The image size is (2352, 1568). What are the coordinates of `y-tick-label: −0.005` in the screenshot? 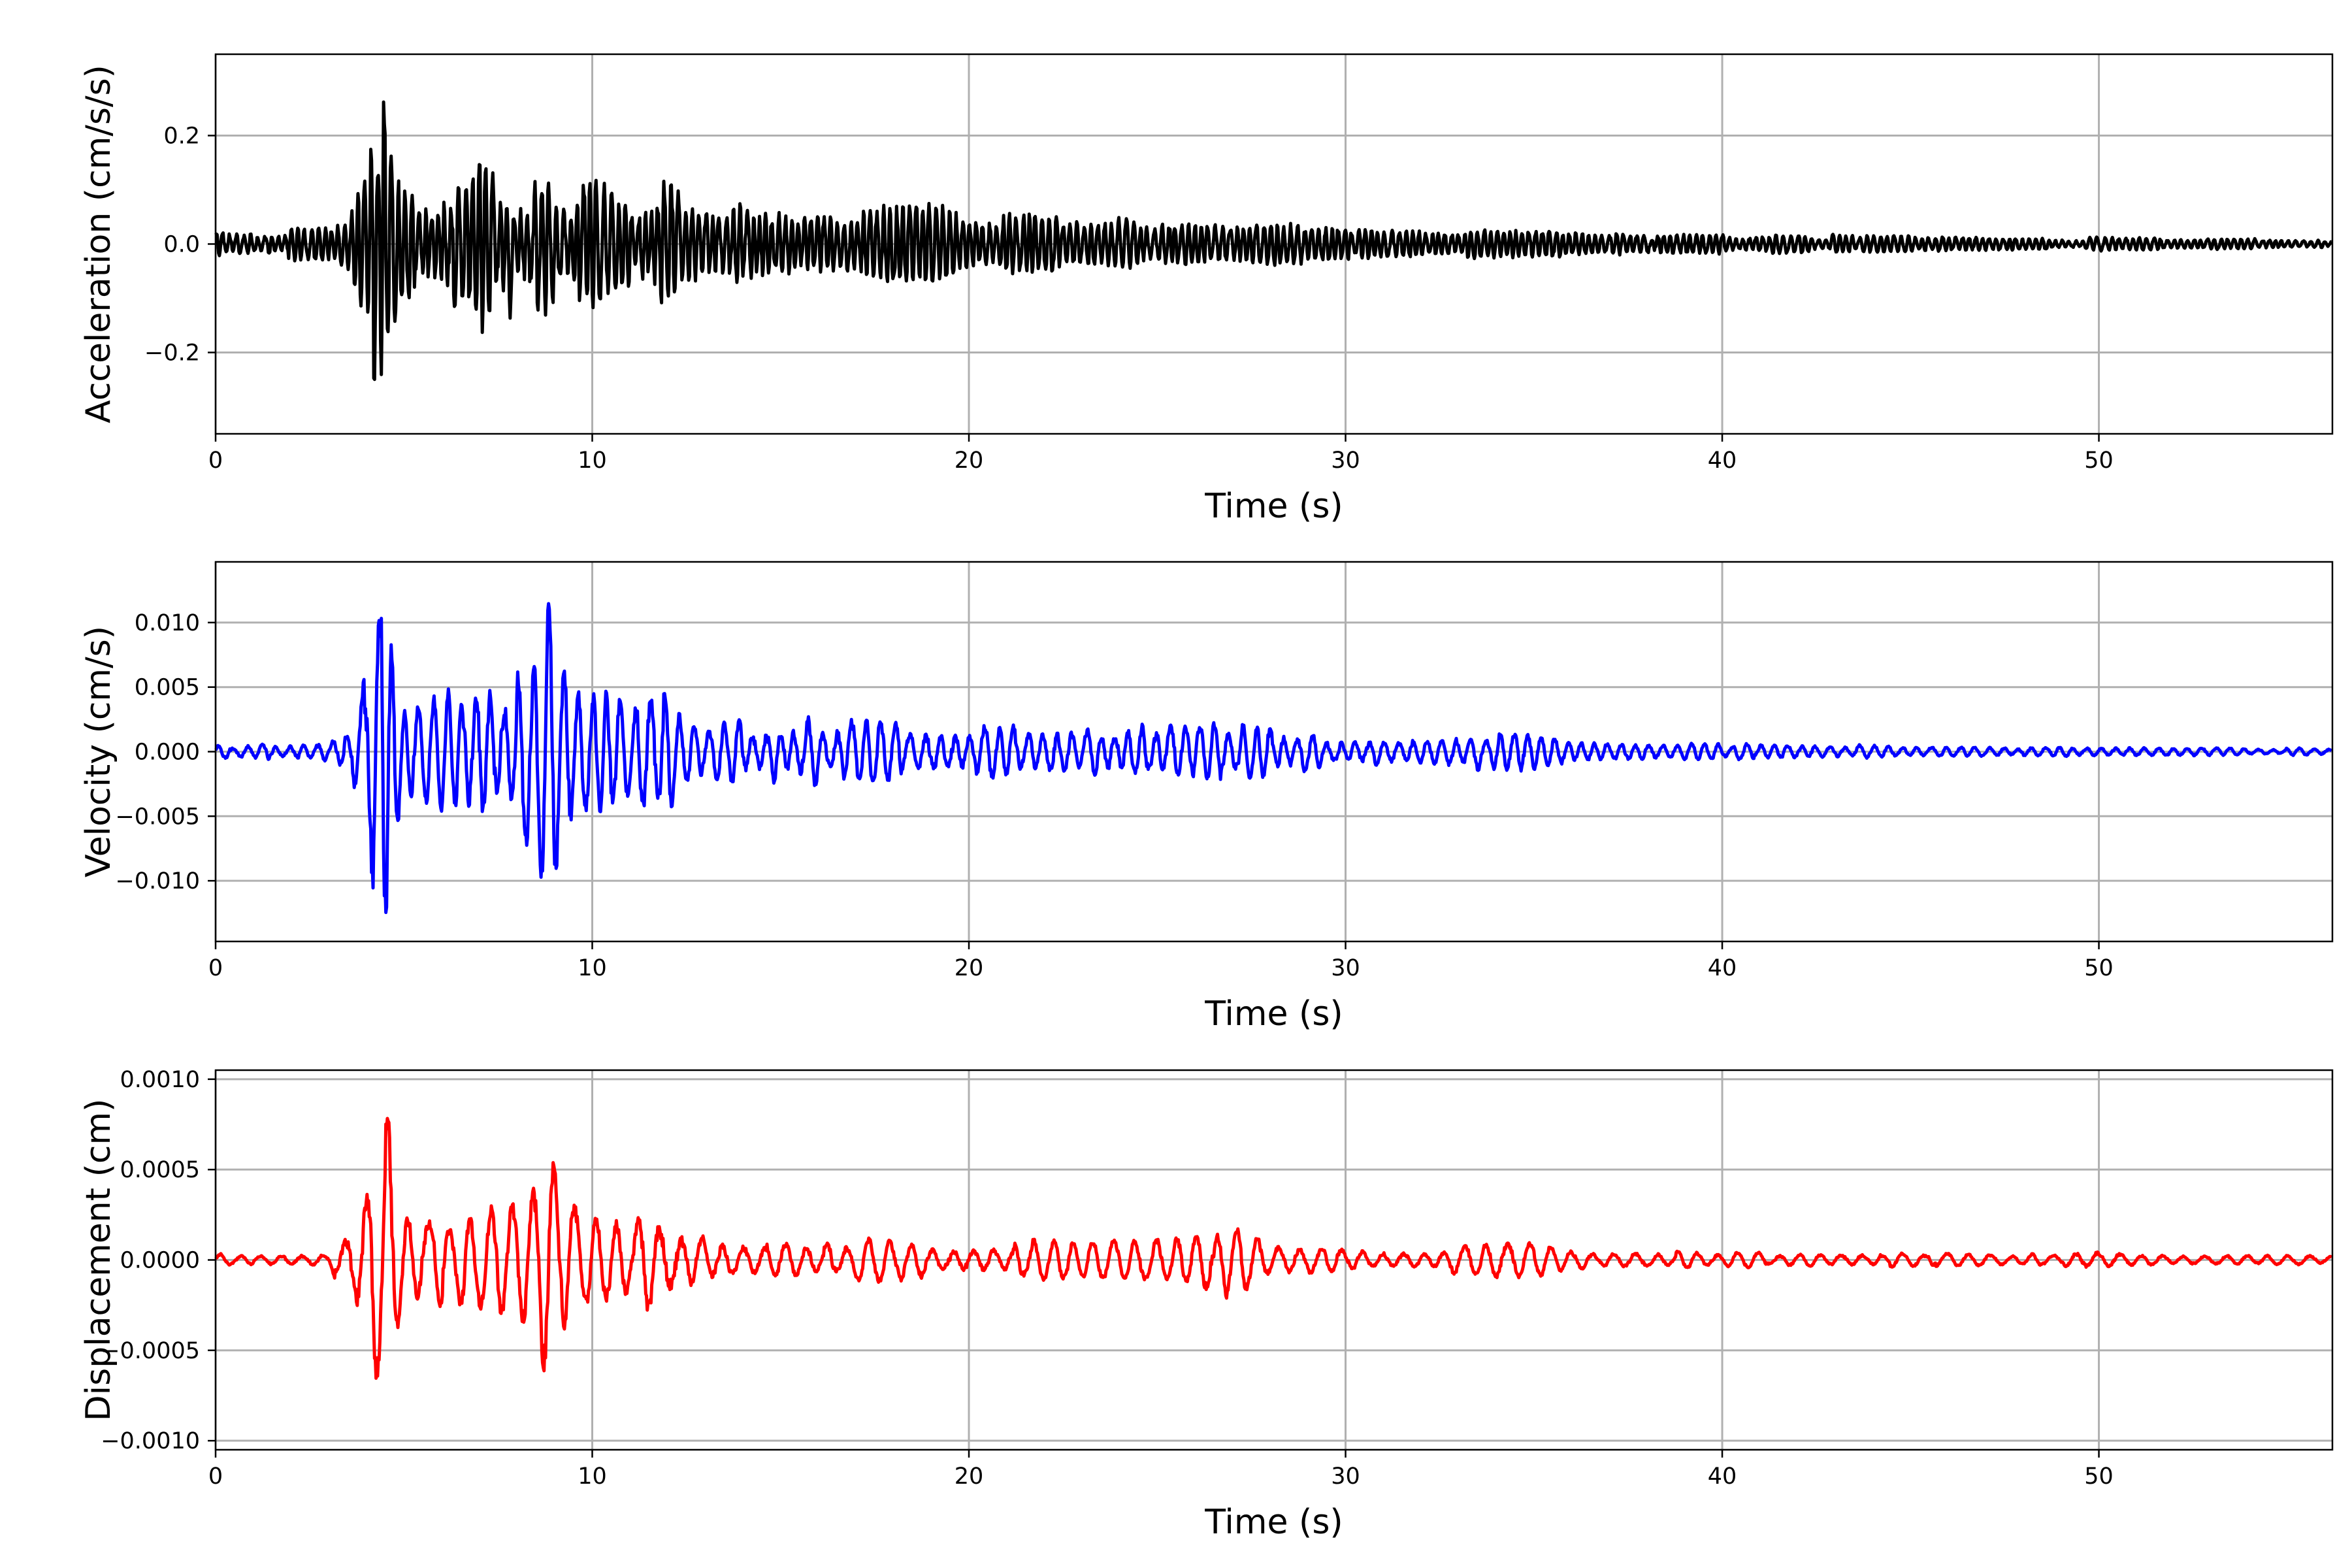 It's located at (157, 817).